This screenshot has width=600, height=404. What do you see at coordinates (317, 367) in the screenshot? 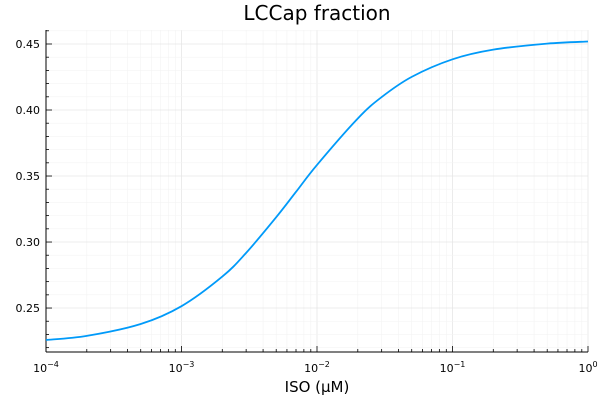
I see `x-tick-label: 10⁻²` at bounding box center [317, 367].